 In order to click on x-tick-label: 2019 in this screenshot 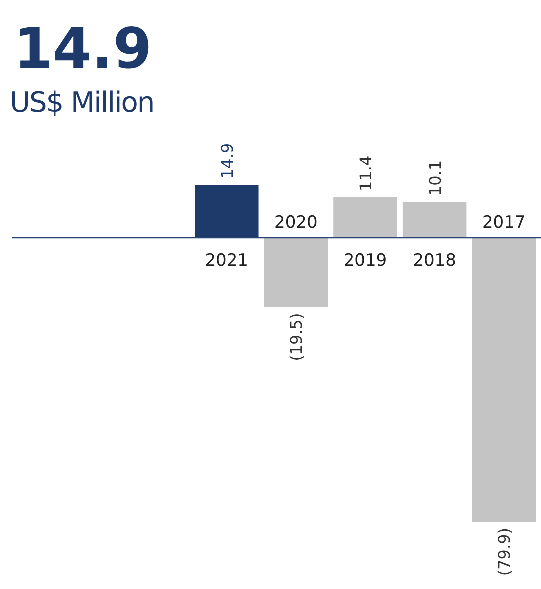, I will do `click(366, 260)`.